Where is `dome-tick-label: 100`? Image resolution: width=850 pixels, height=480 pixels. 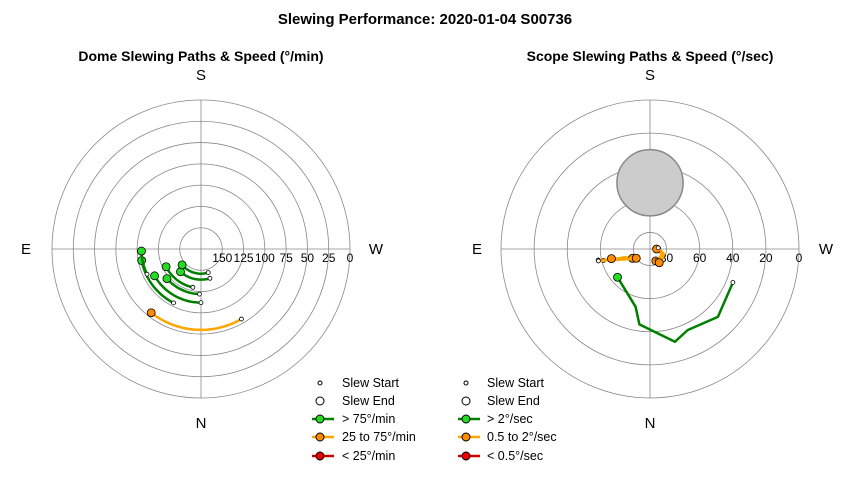 dome-tick-label: 100 is located at coordinates (265, 258).